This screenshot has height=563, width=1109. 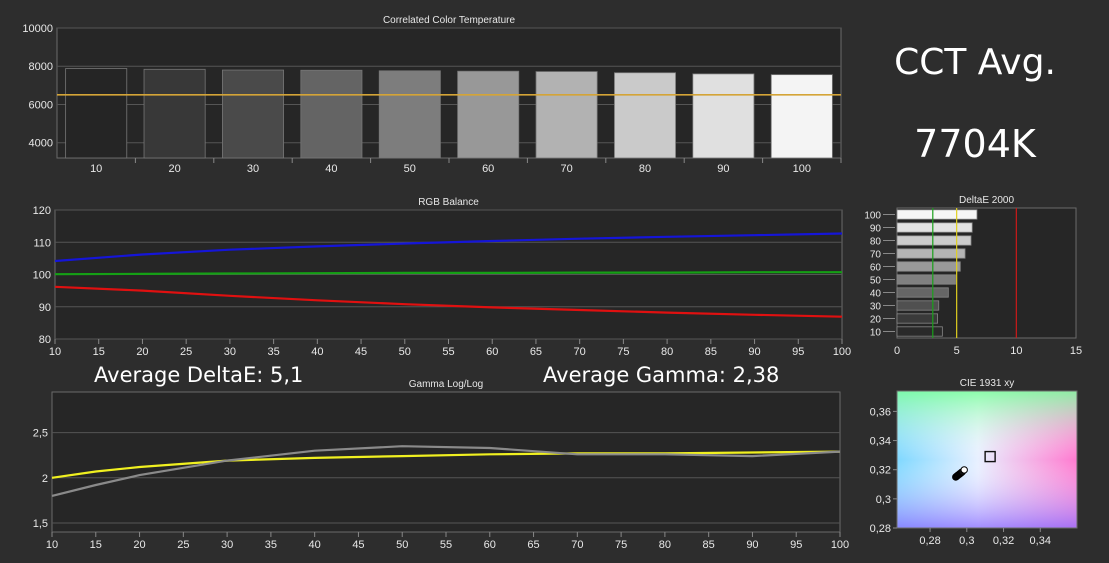 I want to click on cct-xtick-label: 40, so click(x=331, y=169).